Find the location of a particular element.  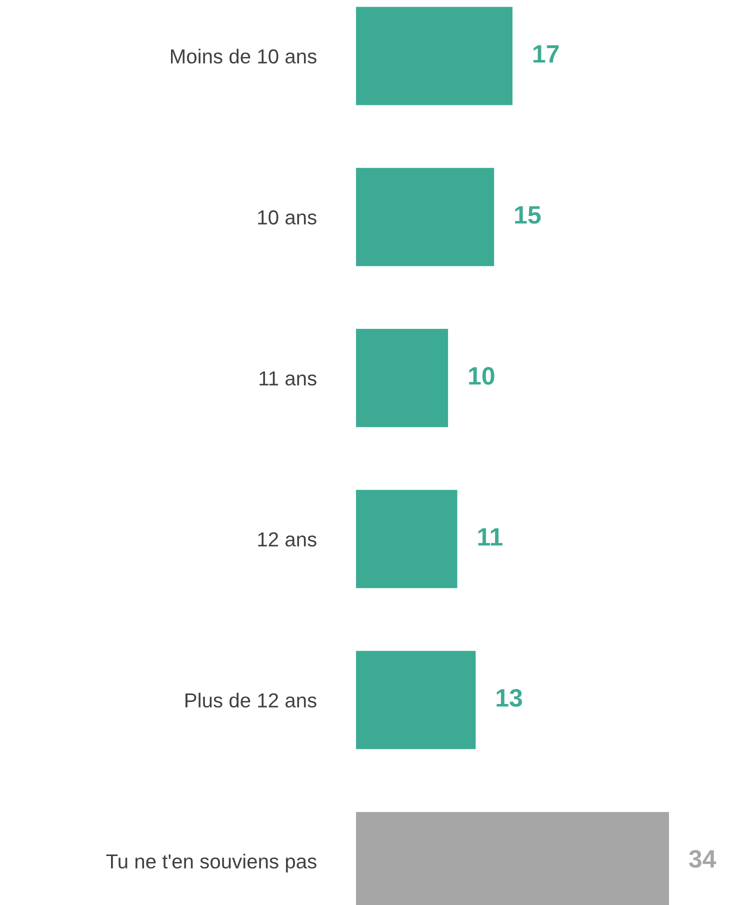

data-label: 13 is located at coordinates (509, 698).